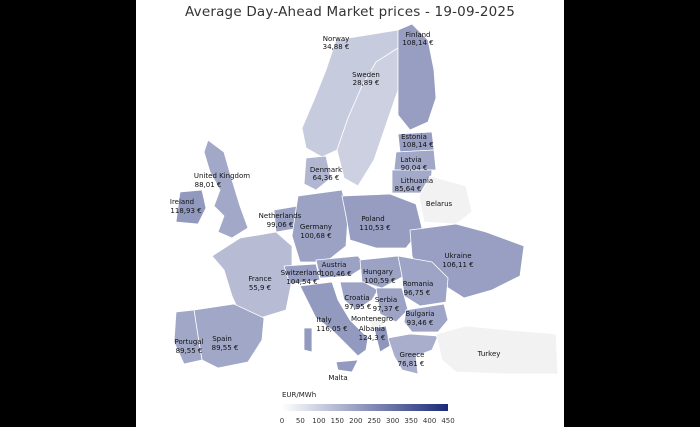 This screenshot has width=700, height=427. I want to click on legend-tick: 300, so click(393, 421).